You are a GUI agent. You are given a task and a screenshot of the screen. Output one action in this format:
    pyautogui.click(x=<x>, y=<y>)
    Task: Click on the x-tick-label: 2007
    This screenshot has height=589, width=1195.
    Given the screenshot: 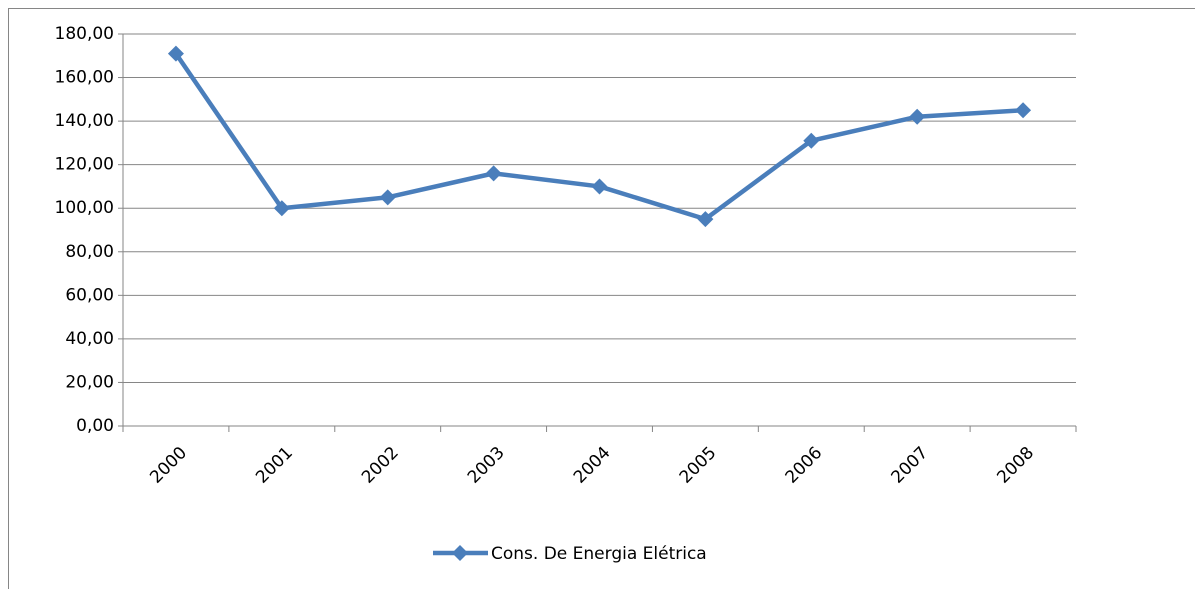 What is the action you would take?
    pyautogui.click(x=910, y=465)
    